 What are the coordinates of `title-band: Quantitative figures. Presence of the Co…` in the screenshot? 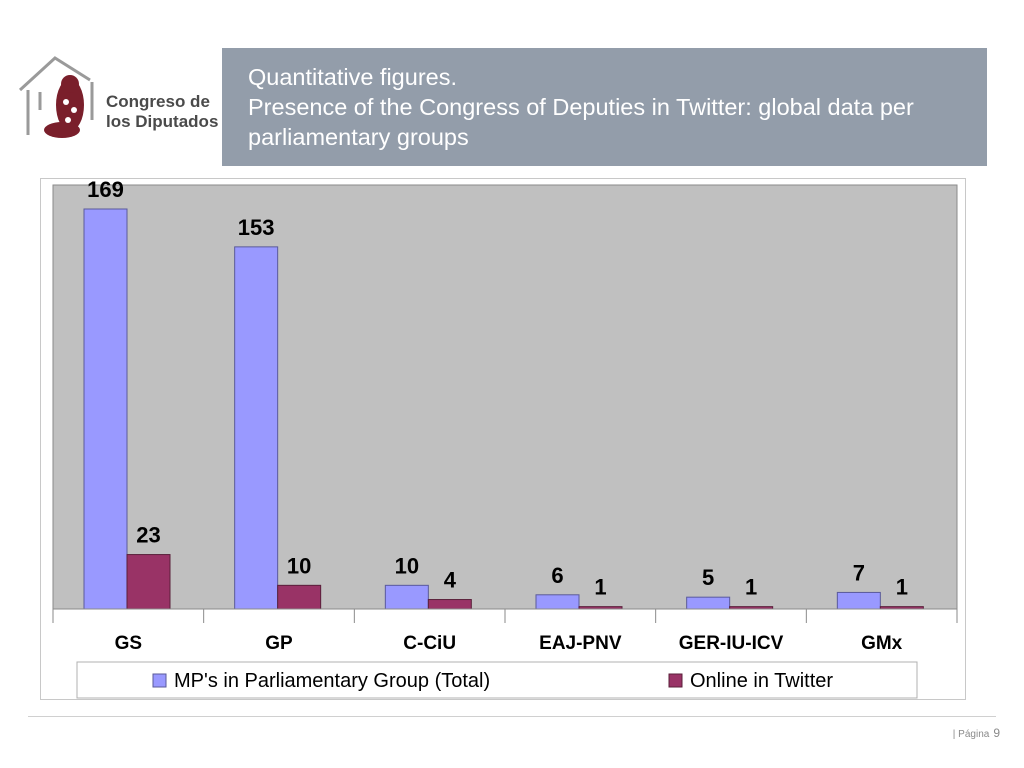 It's located at (604, 107).